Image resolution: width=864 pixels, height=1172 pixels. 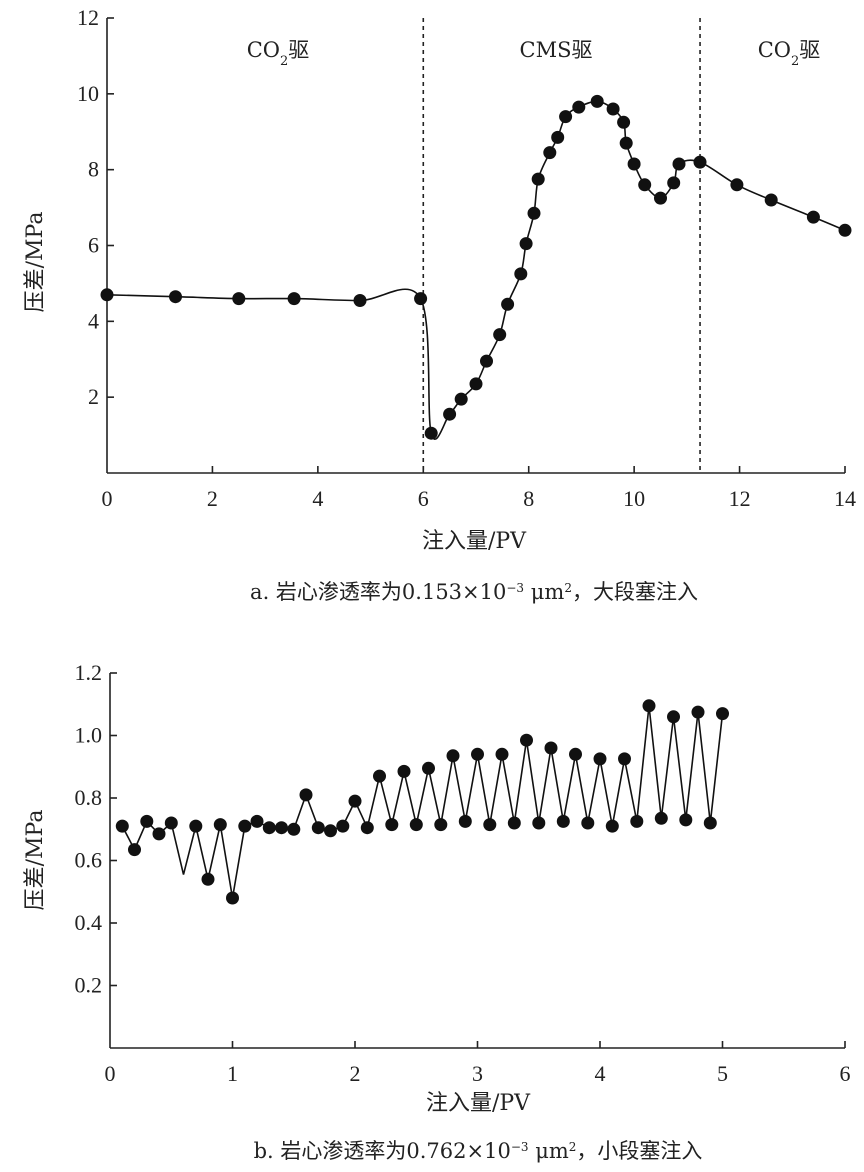 I want to click on chart-a-y-ticks: 2 4 6 8 10 12, so click(x=95, y=207).